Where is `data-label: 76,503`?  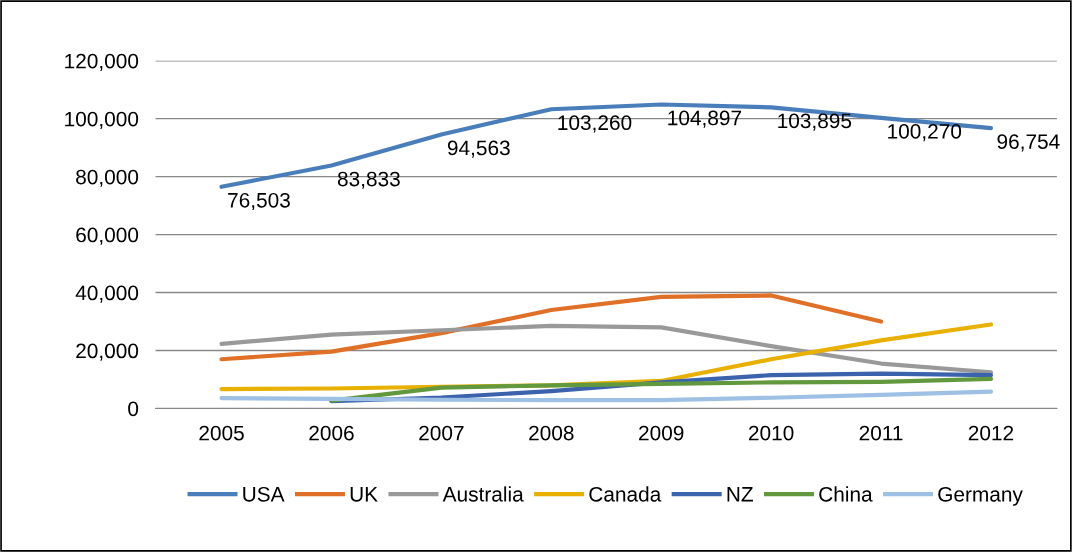 data-label: 76,503 is located at coordinates (259, 201).